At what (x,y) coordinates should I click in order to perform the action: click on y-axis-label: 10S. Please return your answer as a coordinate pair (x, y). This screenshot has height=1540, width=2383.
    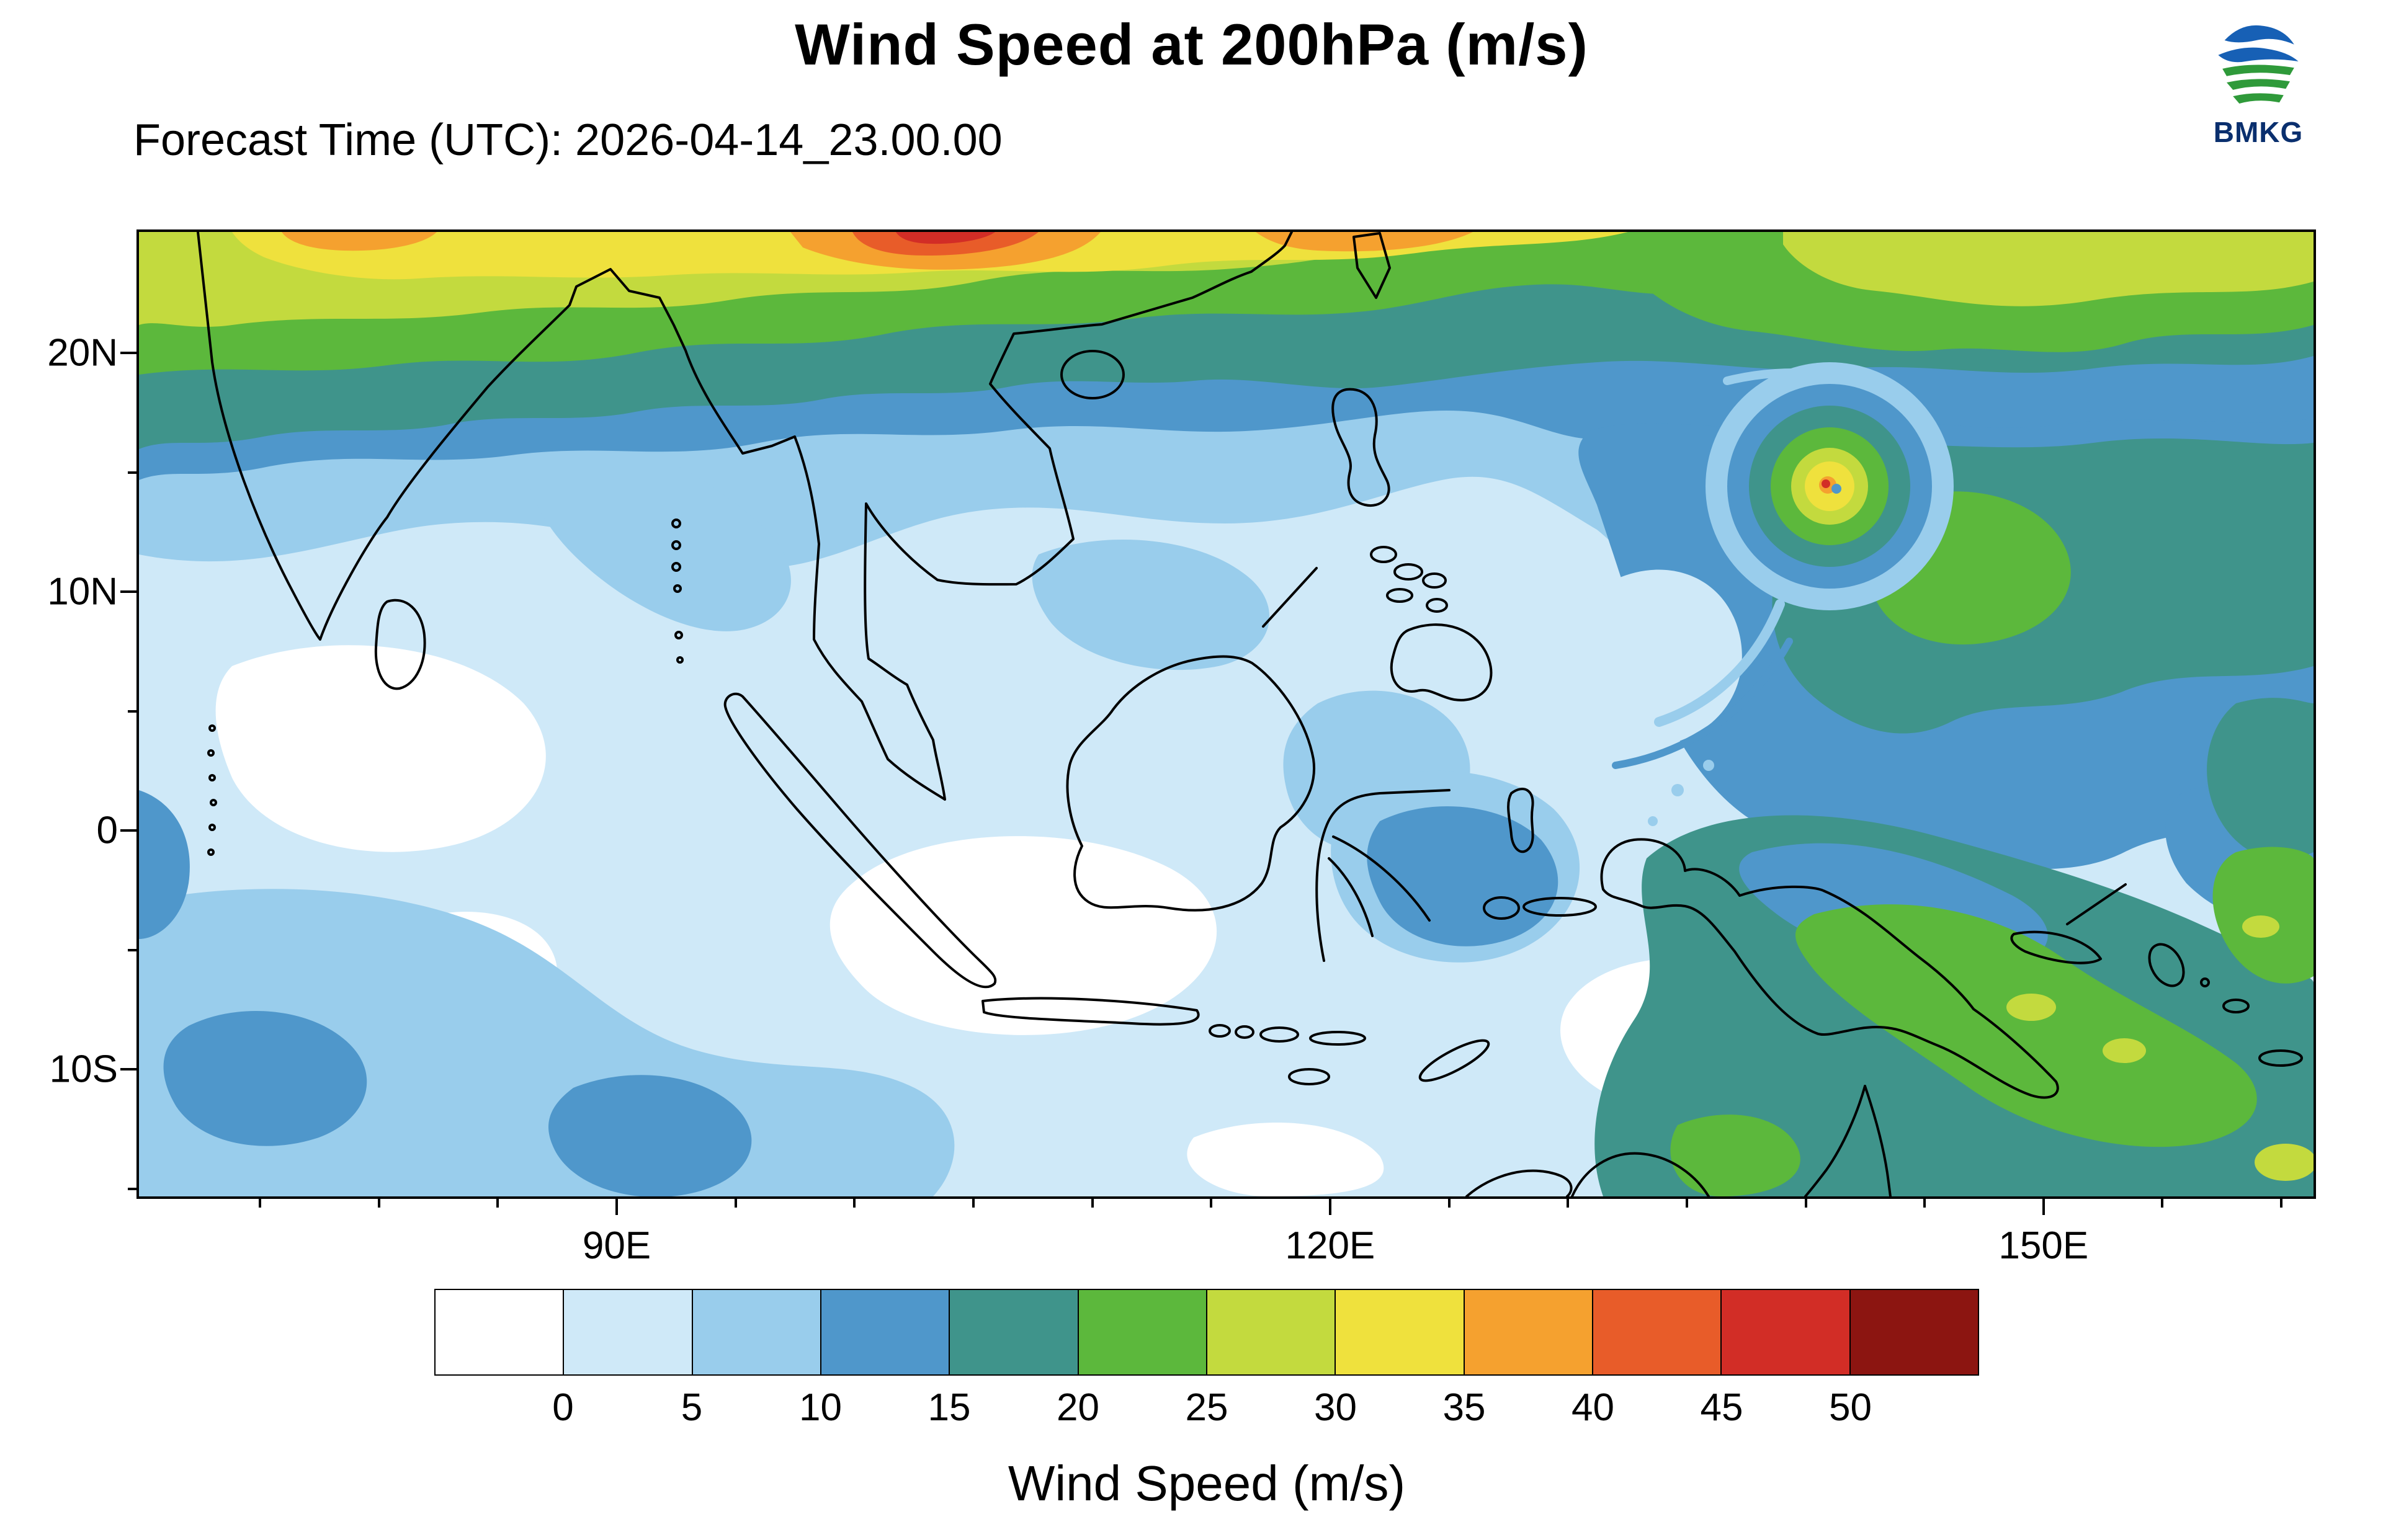
    Looking at the image, I should click on (83, 1070).